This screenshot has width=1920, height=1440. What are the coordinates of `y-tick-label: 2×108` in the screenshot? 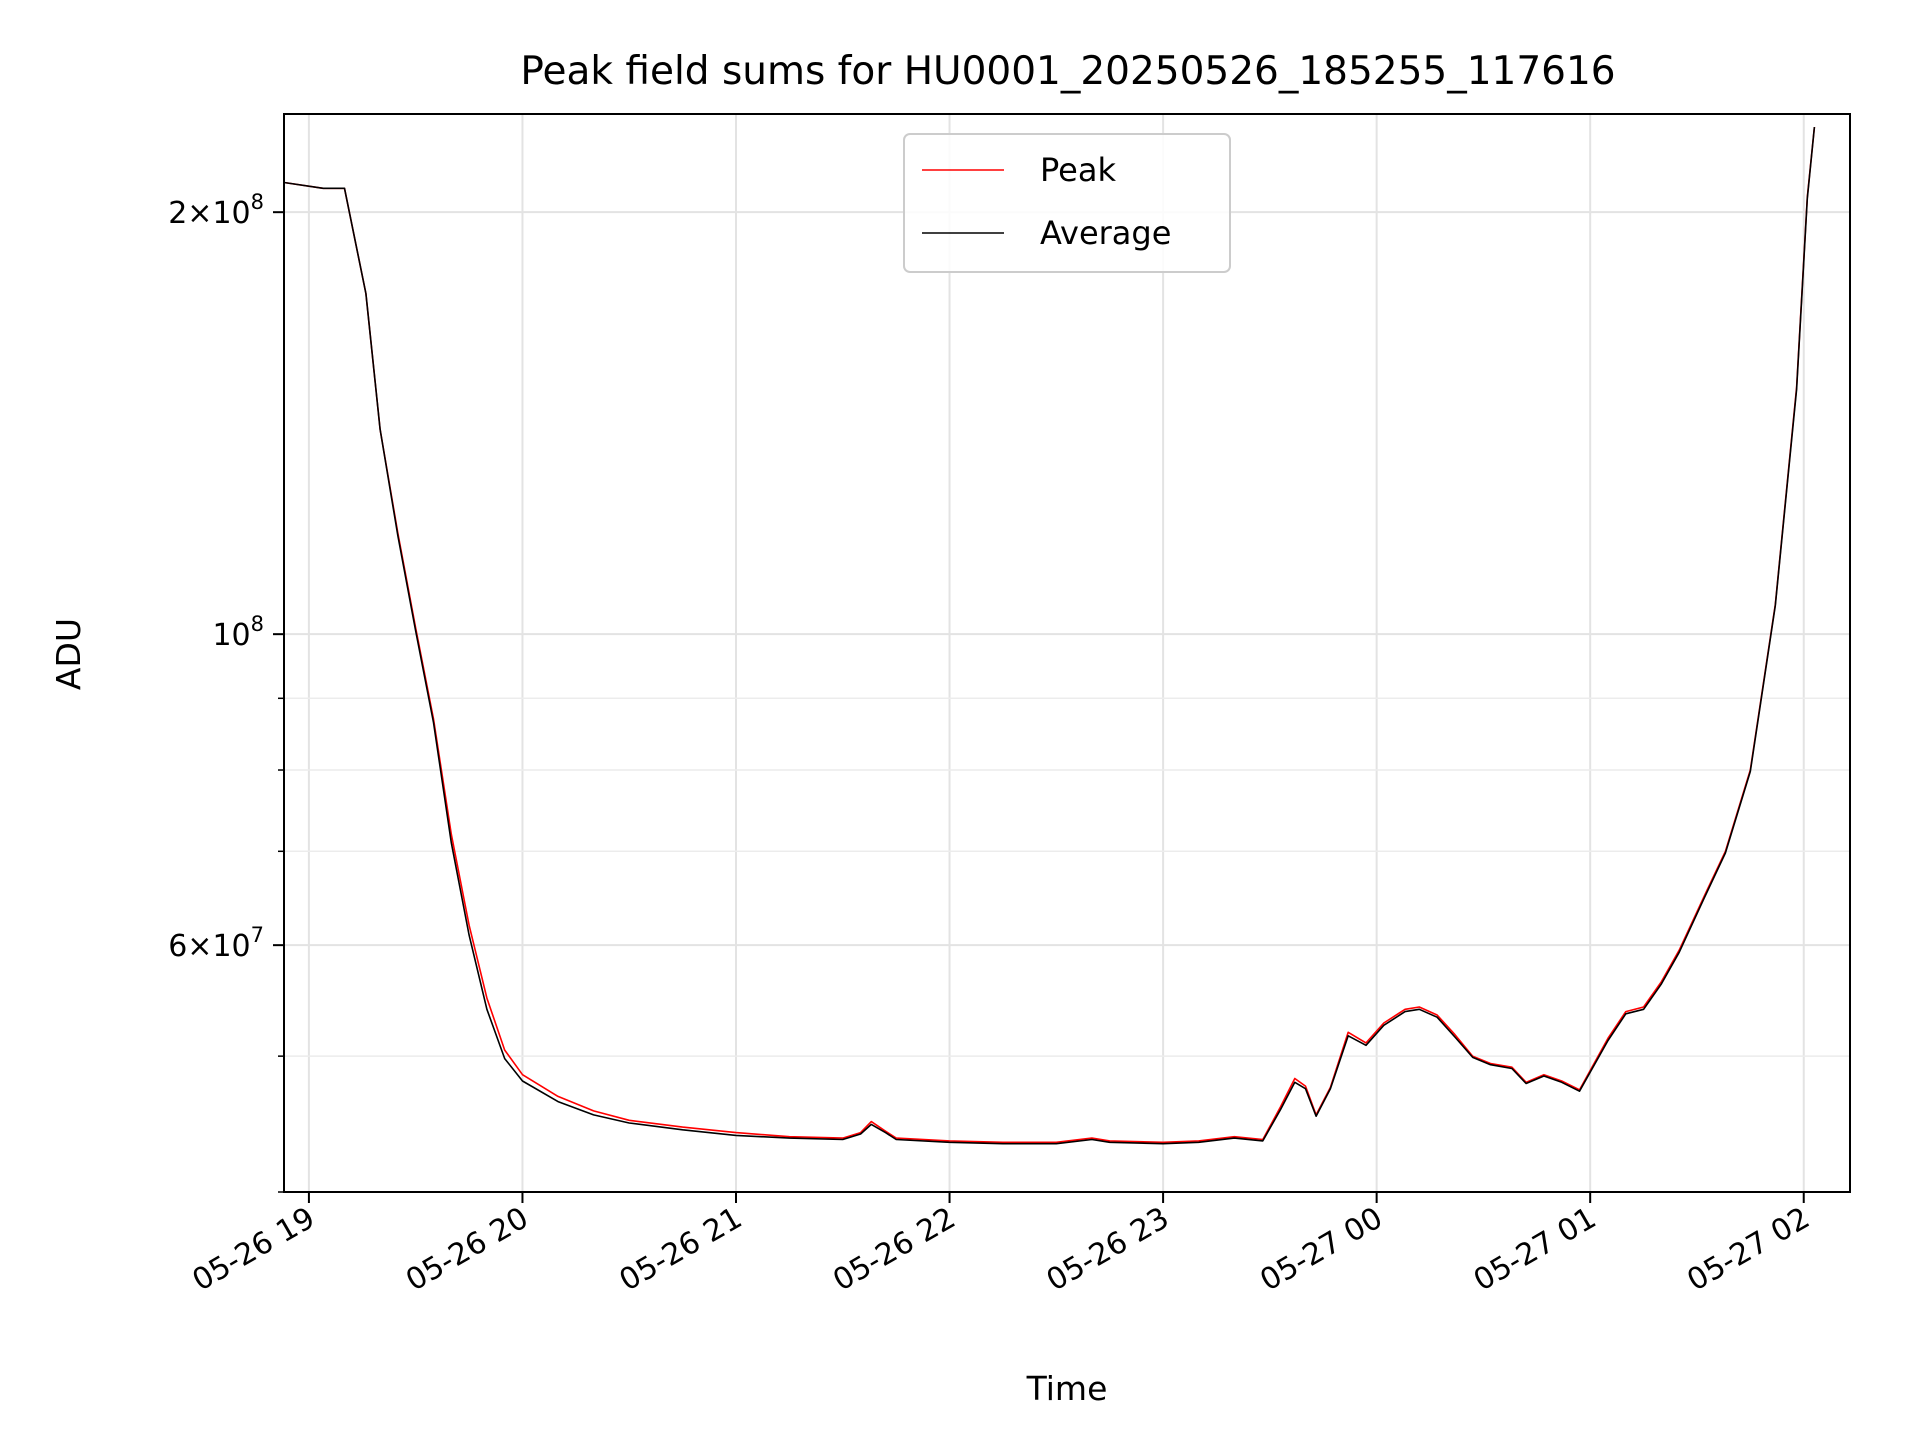 It's located at (216, 210).